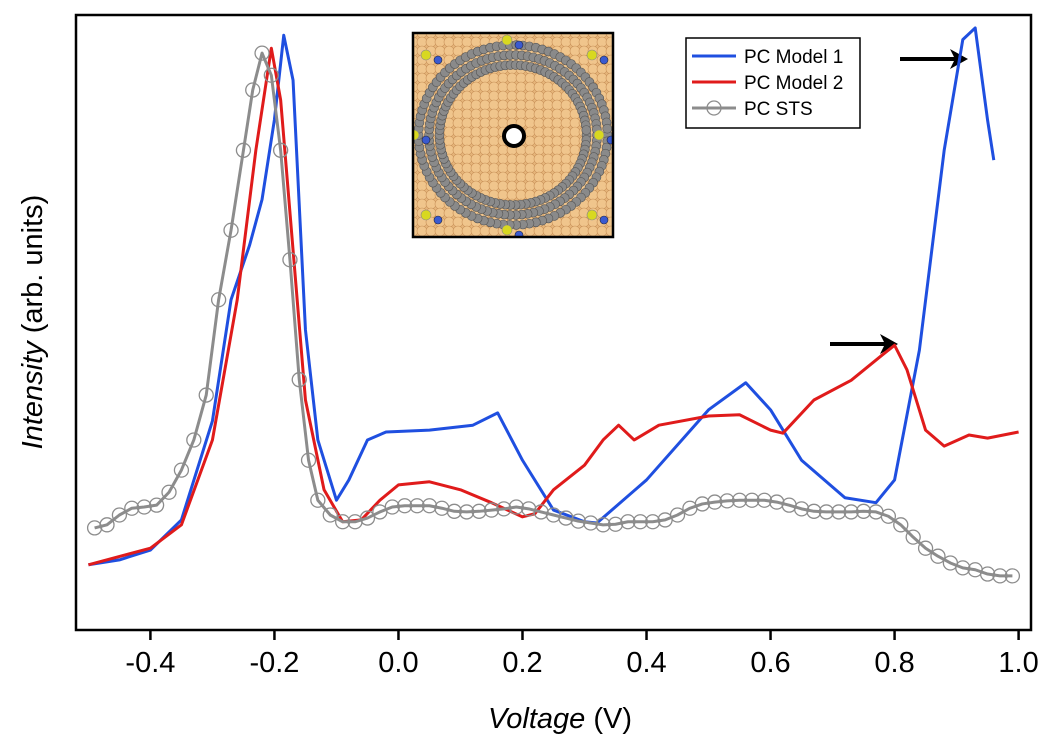  I want to click on x-tick-label: 0.0, so click(398, 663).